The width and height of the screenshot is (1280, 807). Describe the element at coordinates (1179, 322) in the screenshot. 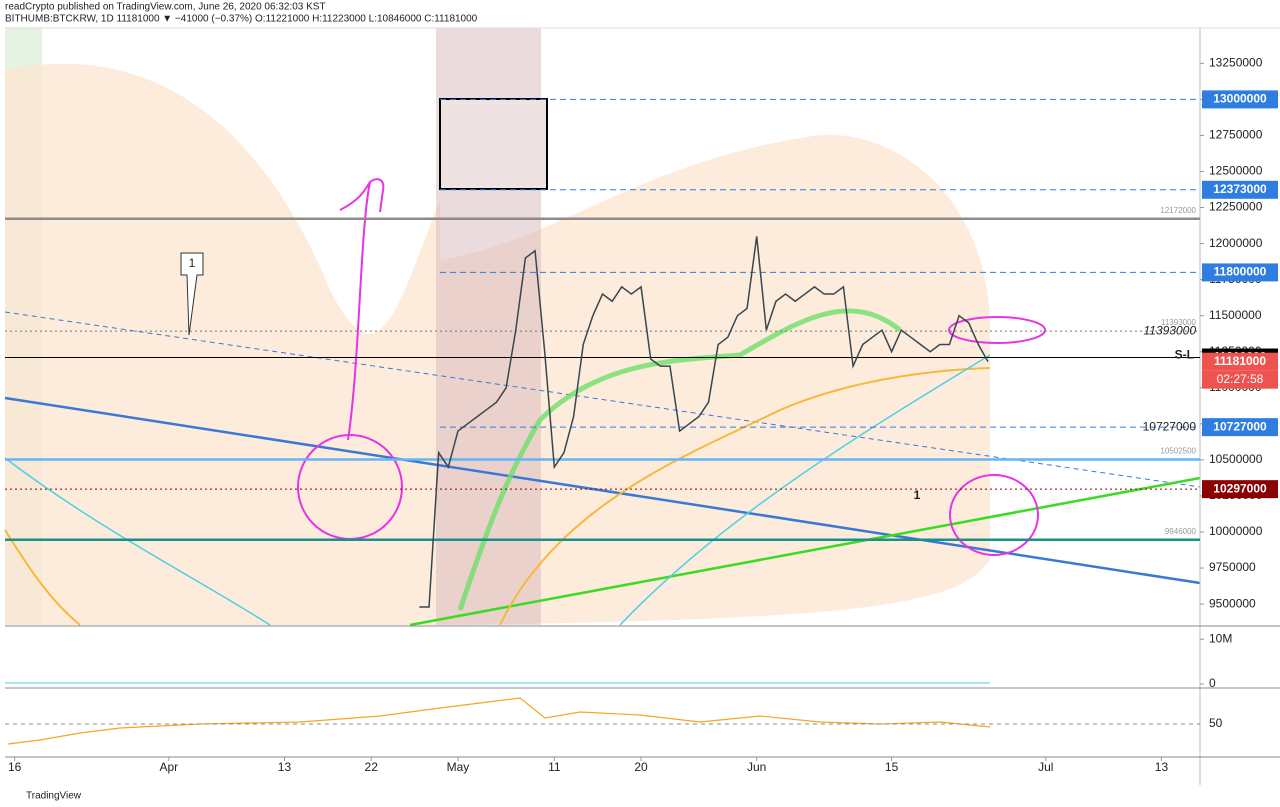

I see `price-level-label: 11393000` at that location.